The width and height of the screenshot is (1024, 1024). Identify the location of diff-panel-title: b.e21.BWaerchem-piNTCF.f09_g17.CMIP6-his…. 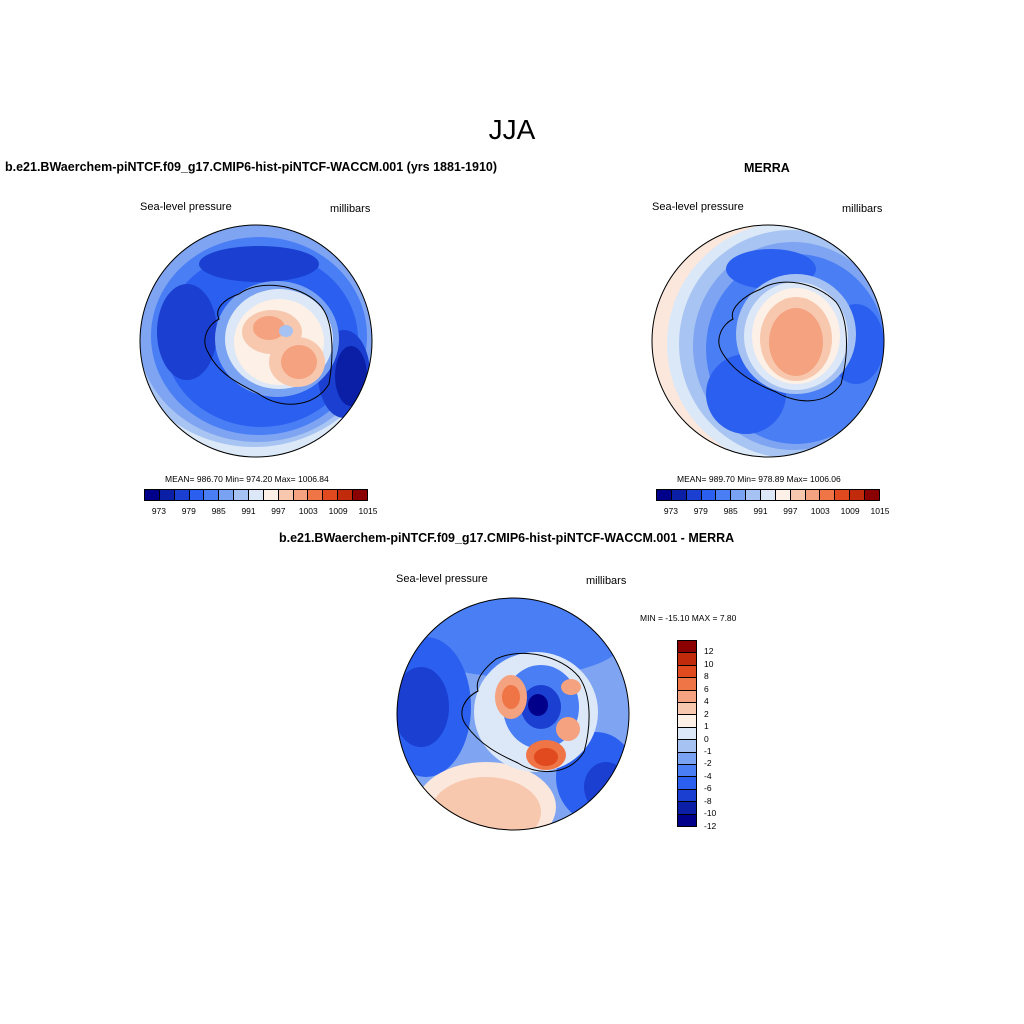
(507, 538).